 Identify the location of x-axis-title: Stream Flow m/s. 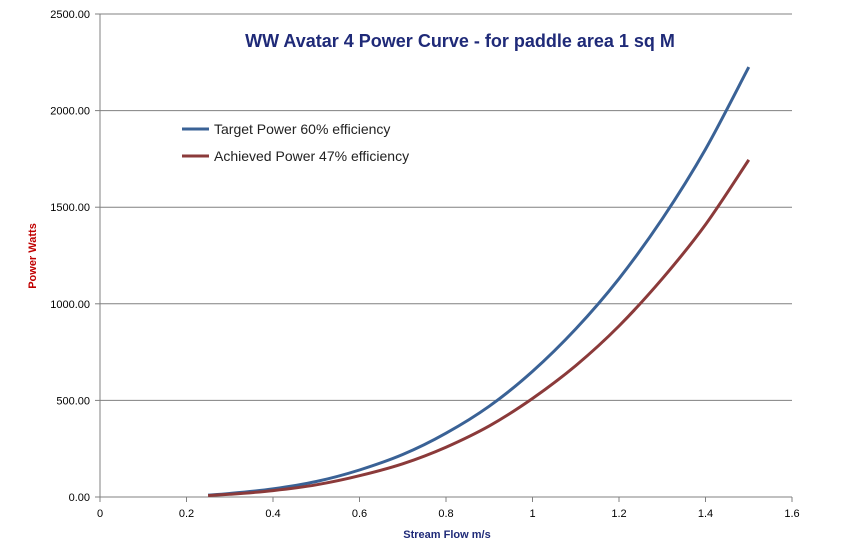
(446, 535).